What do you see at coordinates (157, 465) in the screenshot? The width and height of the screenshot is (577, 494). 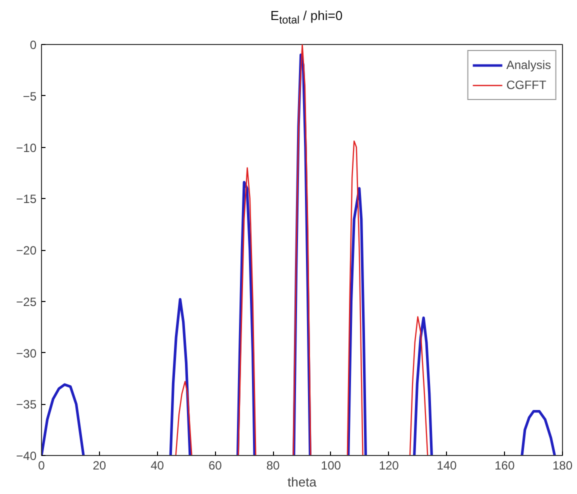 I see `x-tick-label: 40` at bounding box center [157, 465].